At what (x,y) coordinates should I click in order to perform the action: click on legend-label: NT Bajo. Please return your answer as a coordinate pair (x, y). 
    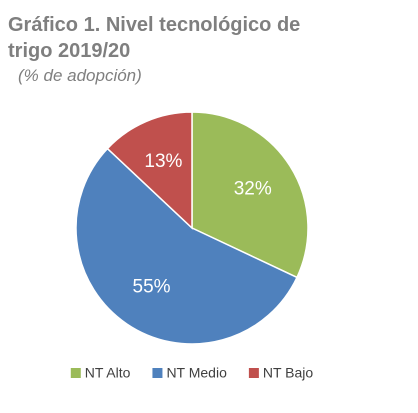
    Looking at the image, I should click on (288, 373).